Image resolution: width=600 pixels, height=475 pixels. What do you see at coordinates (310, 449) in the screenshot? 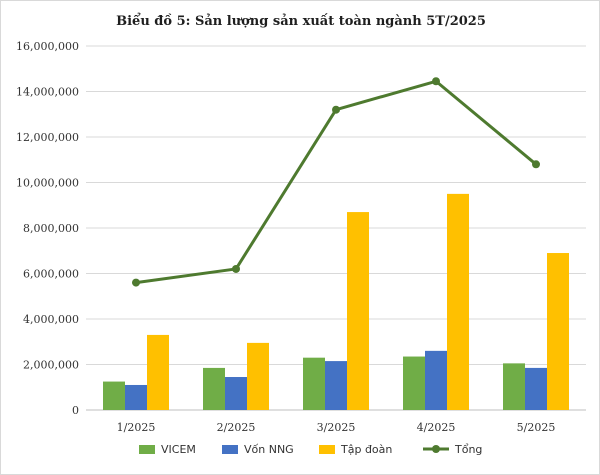
I see `legend: VICEM Vốn NNG Tập đoàn Tổng` at bounding box center [310, 449].